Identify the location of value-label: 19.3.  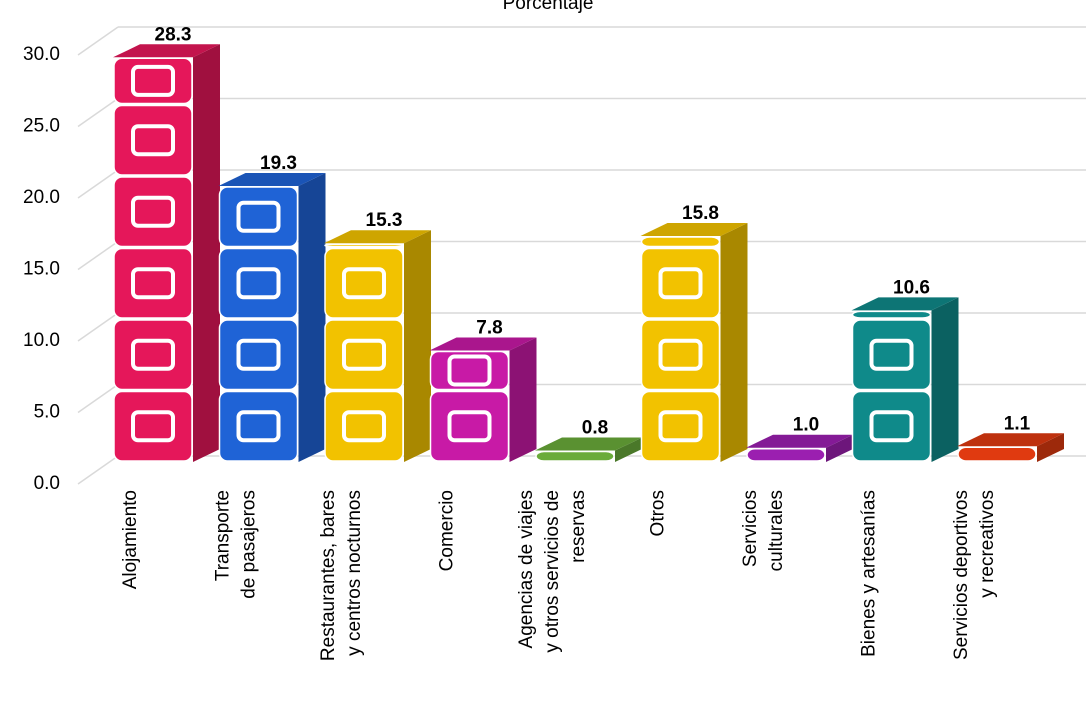
(278, 163).